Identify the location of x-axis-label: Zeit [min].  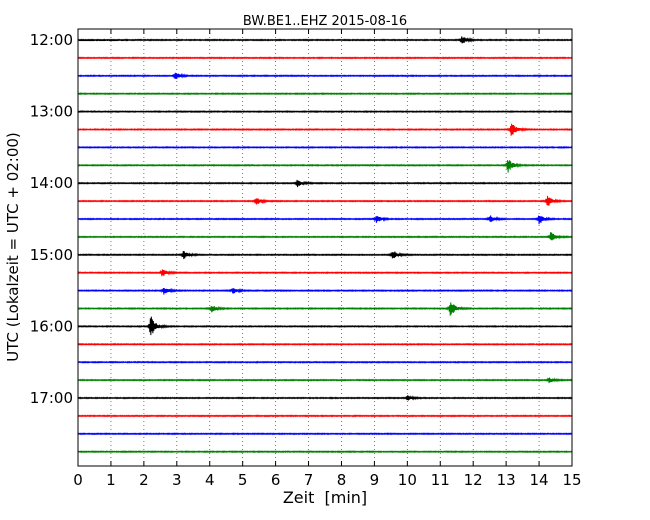
(325, 497).